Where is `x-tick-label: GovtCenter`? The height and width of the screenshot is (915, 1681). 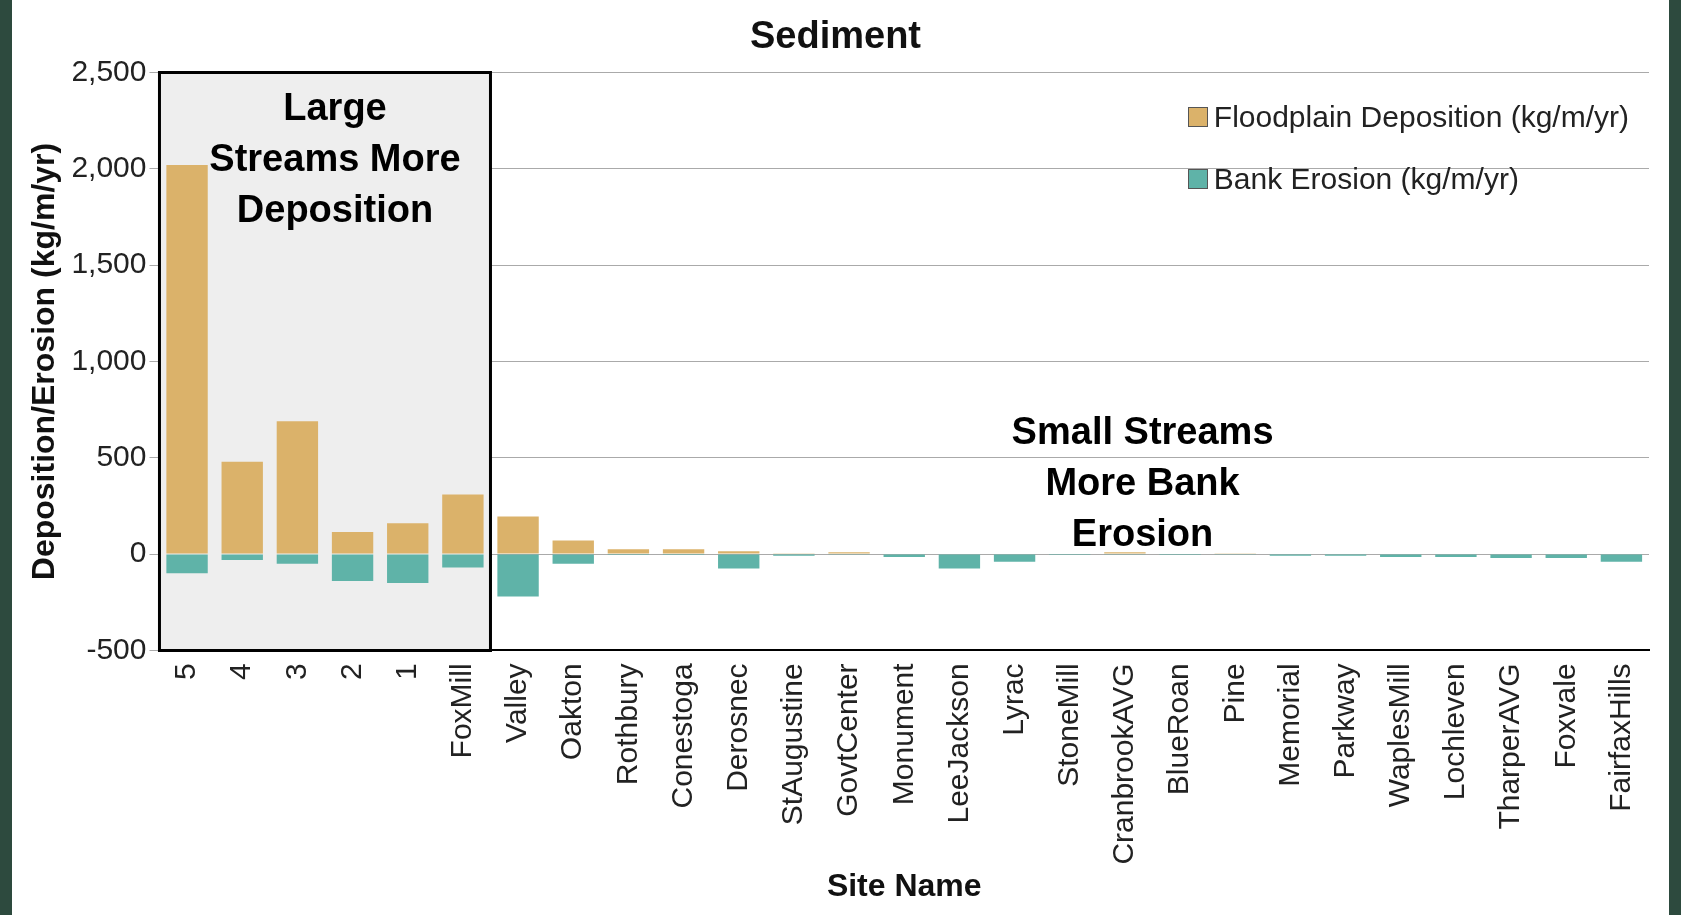
x-tick-label: GovtCenter is located at coordinates (847, 740).